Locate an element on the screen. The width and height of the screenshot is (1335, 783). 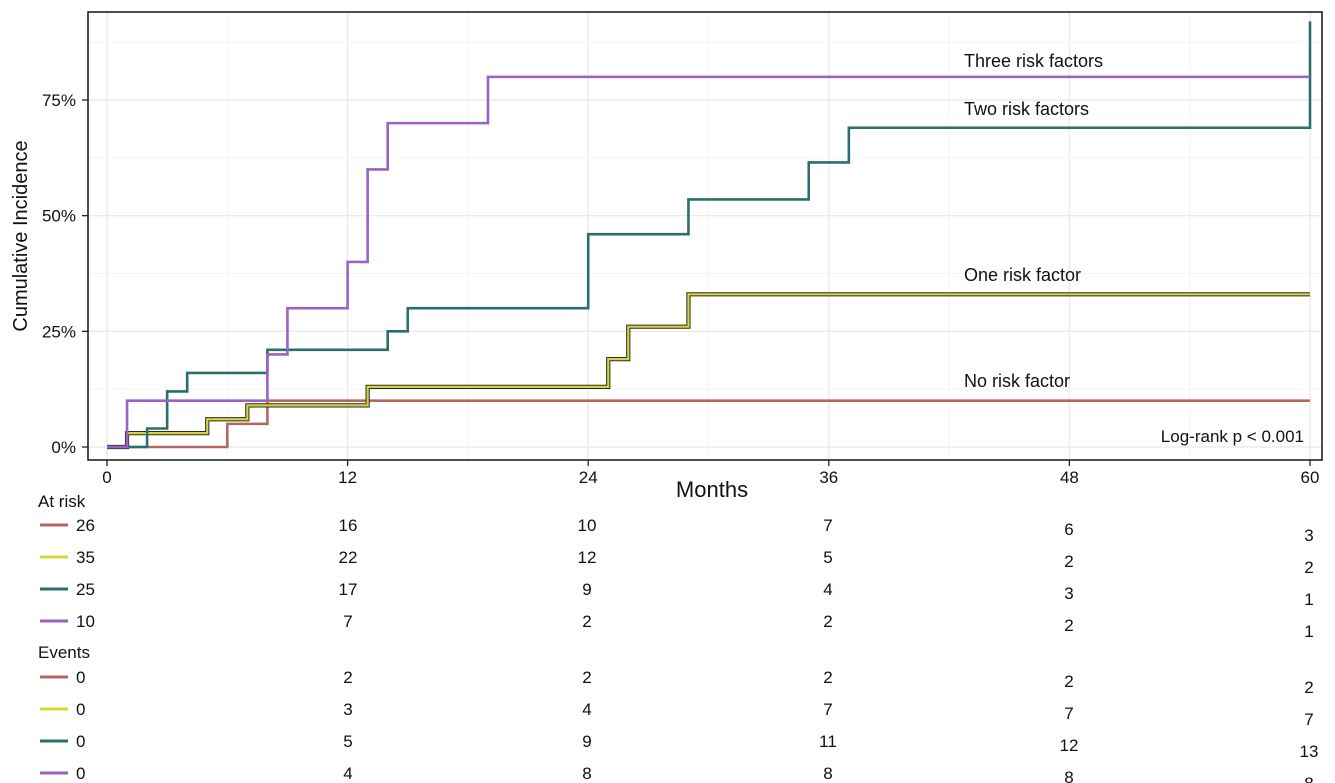
x-tick-label: 0 is located at coordinates (106, 477).